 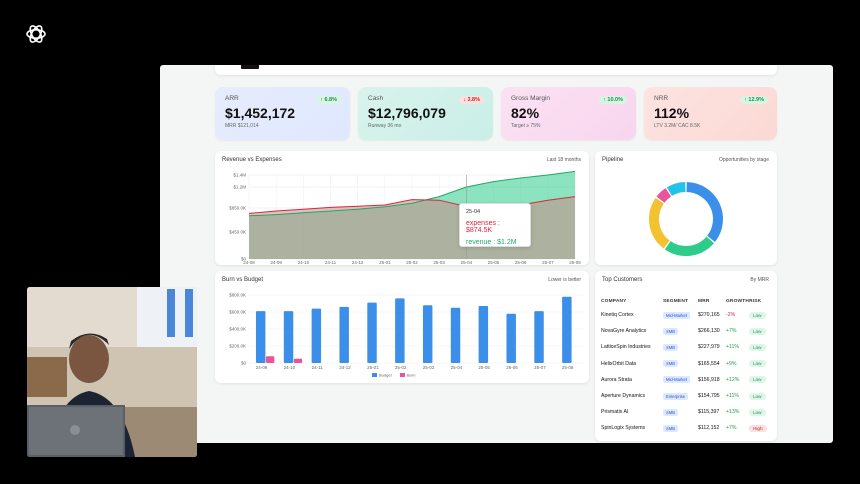 What do you see at coordinates (687, 315) in the screenshot?
I see `table-row: Kinetiq Cortex Mid-Market $270,165 -2% Low` at bounding box center [687, 315].